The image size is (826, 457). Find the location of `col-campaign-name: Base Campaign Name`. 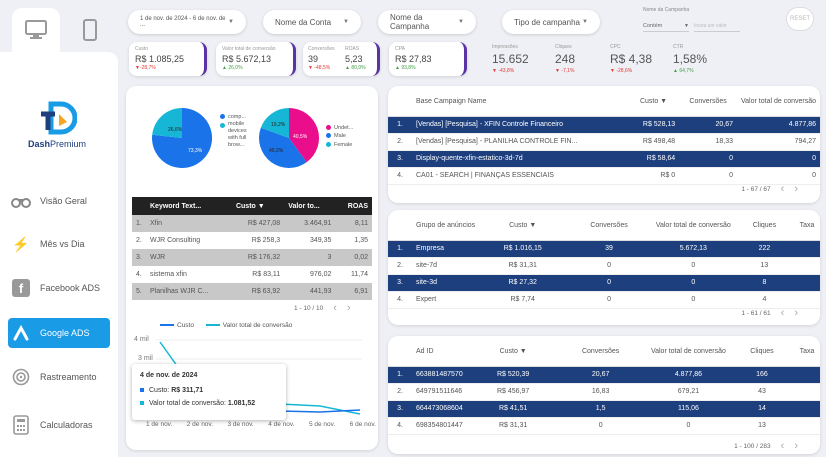

col-campaign-name: Base Campaign Name is located at coordinates (520, 102).